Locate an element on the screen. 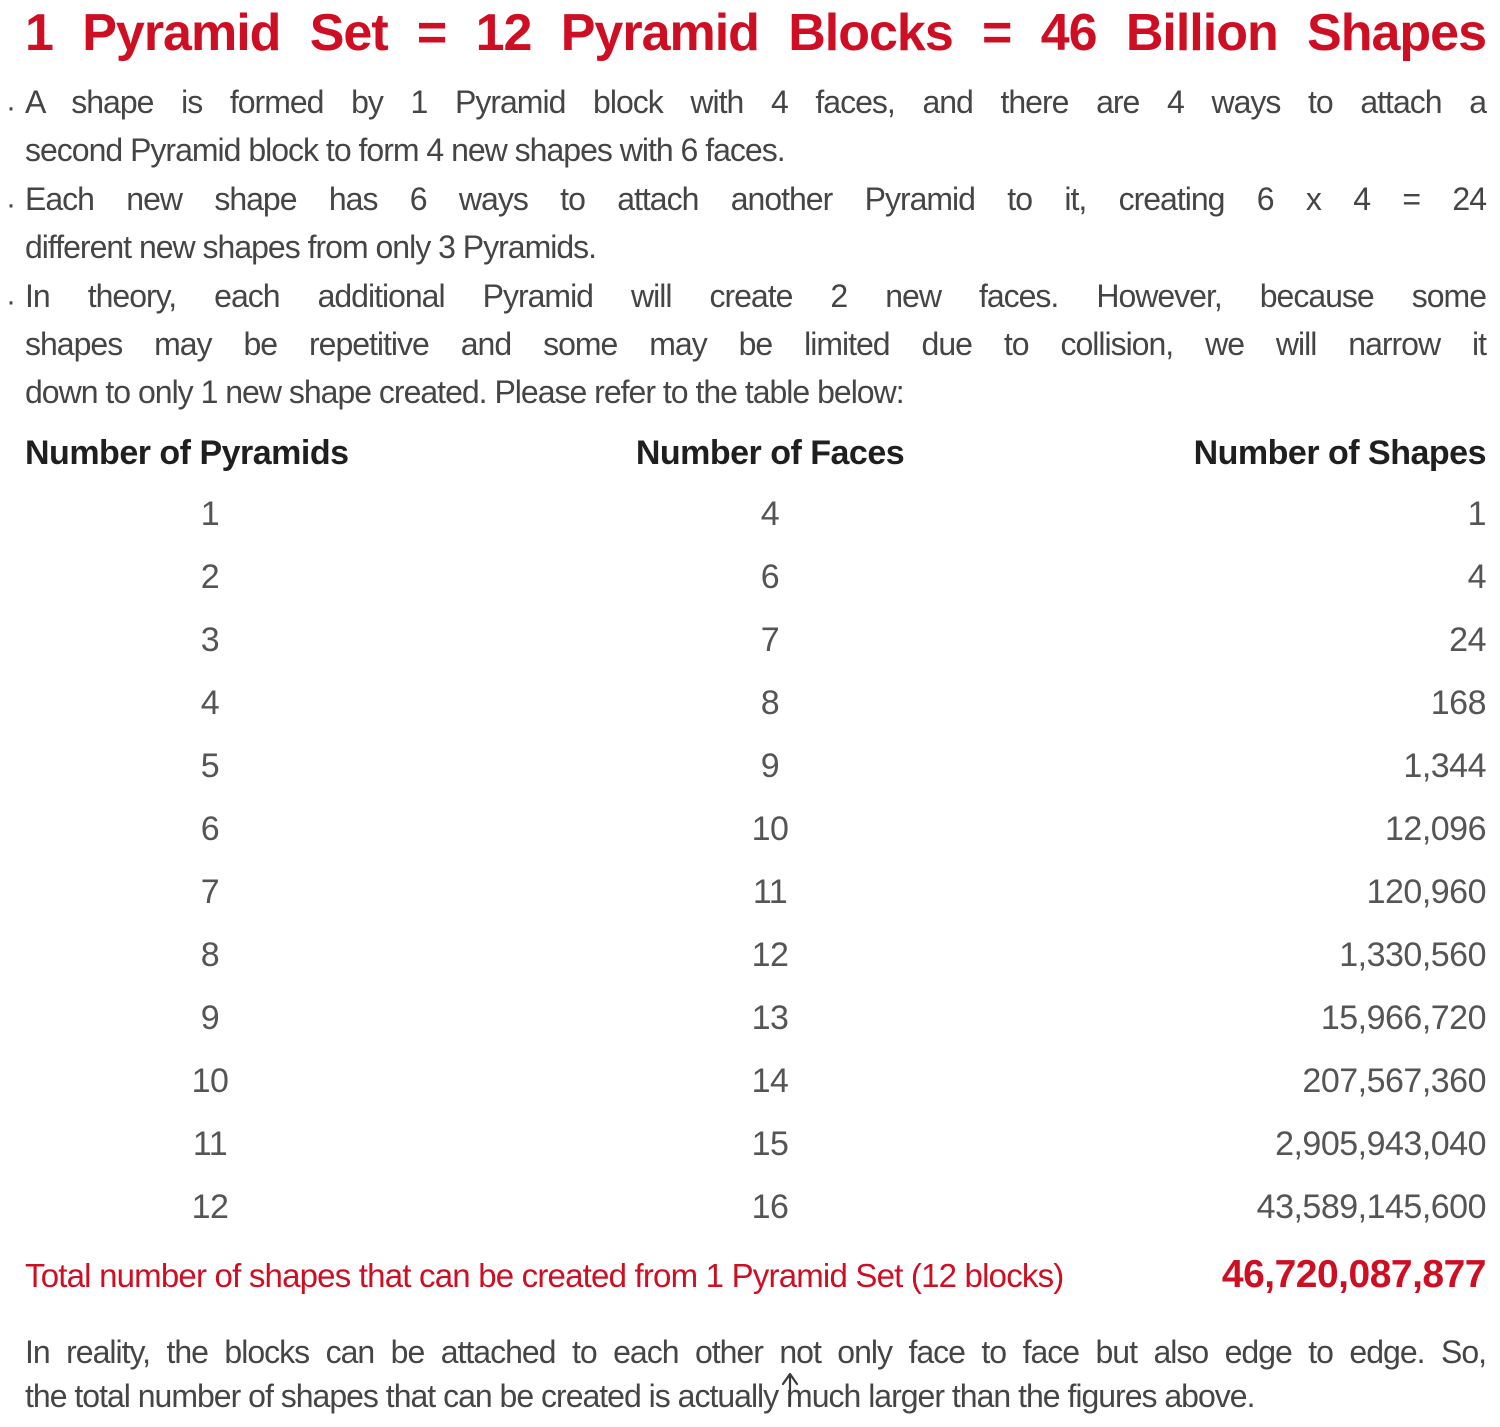  cell-pyramids: 8 is located at coordinates (210, 954).